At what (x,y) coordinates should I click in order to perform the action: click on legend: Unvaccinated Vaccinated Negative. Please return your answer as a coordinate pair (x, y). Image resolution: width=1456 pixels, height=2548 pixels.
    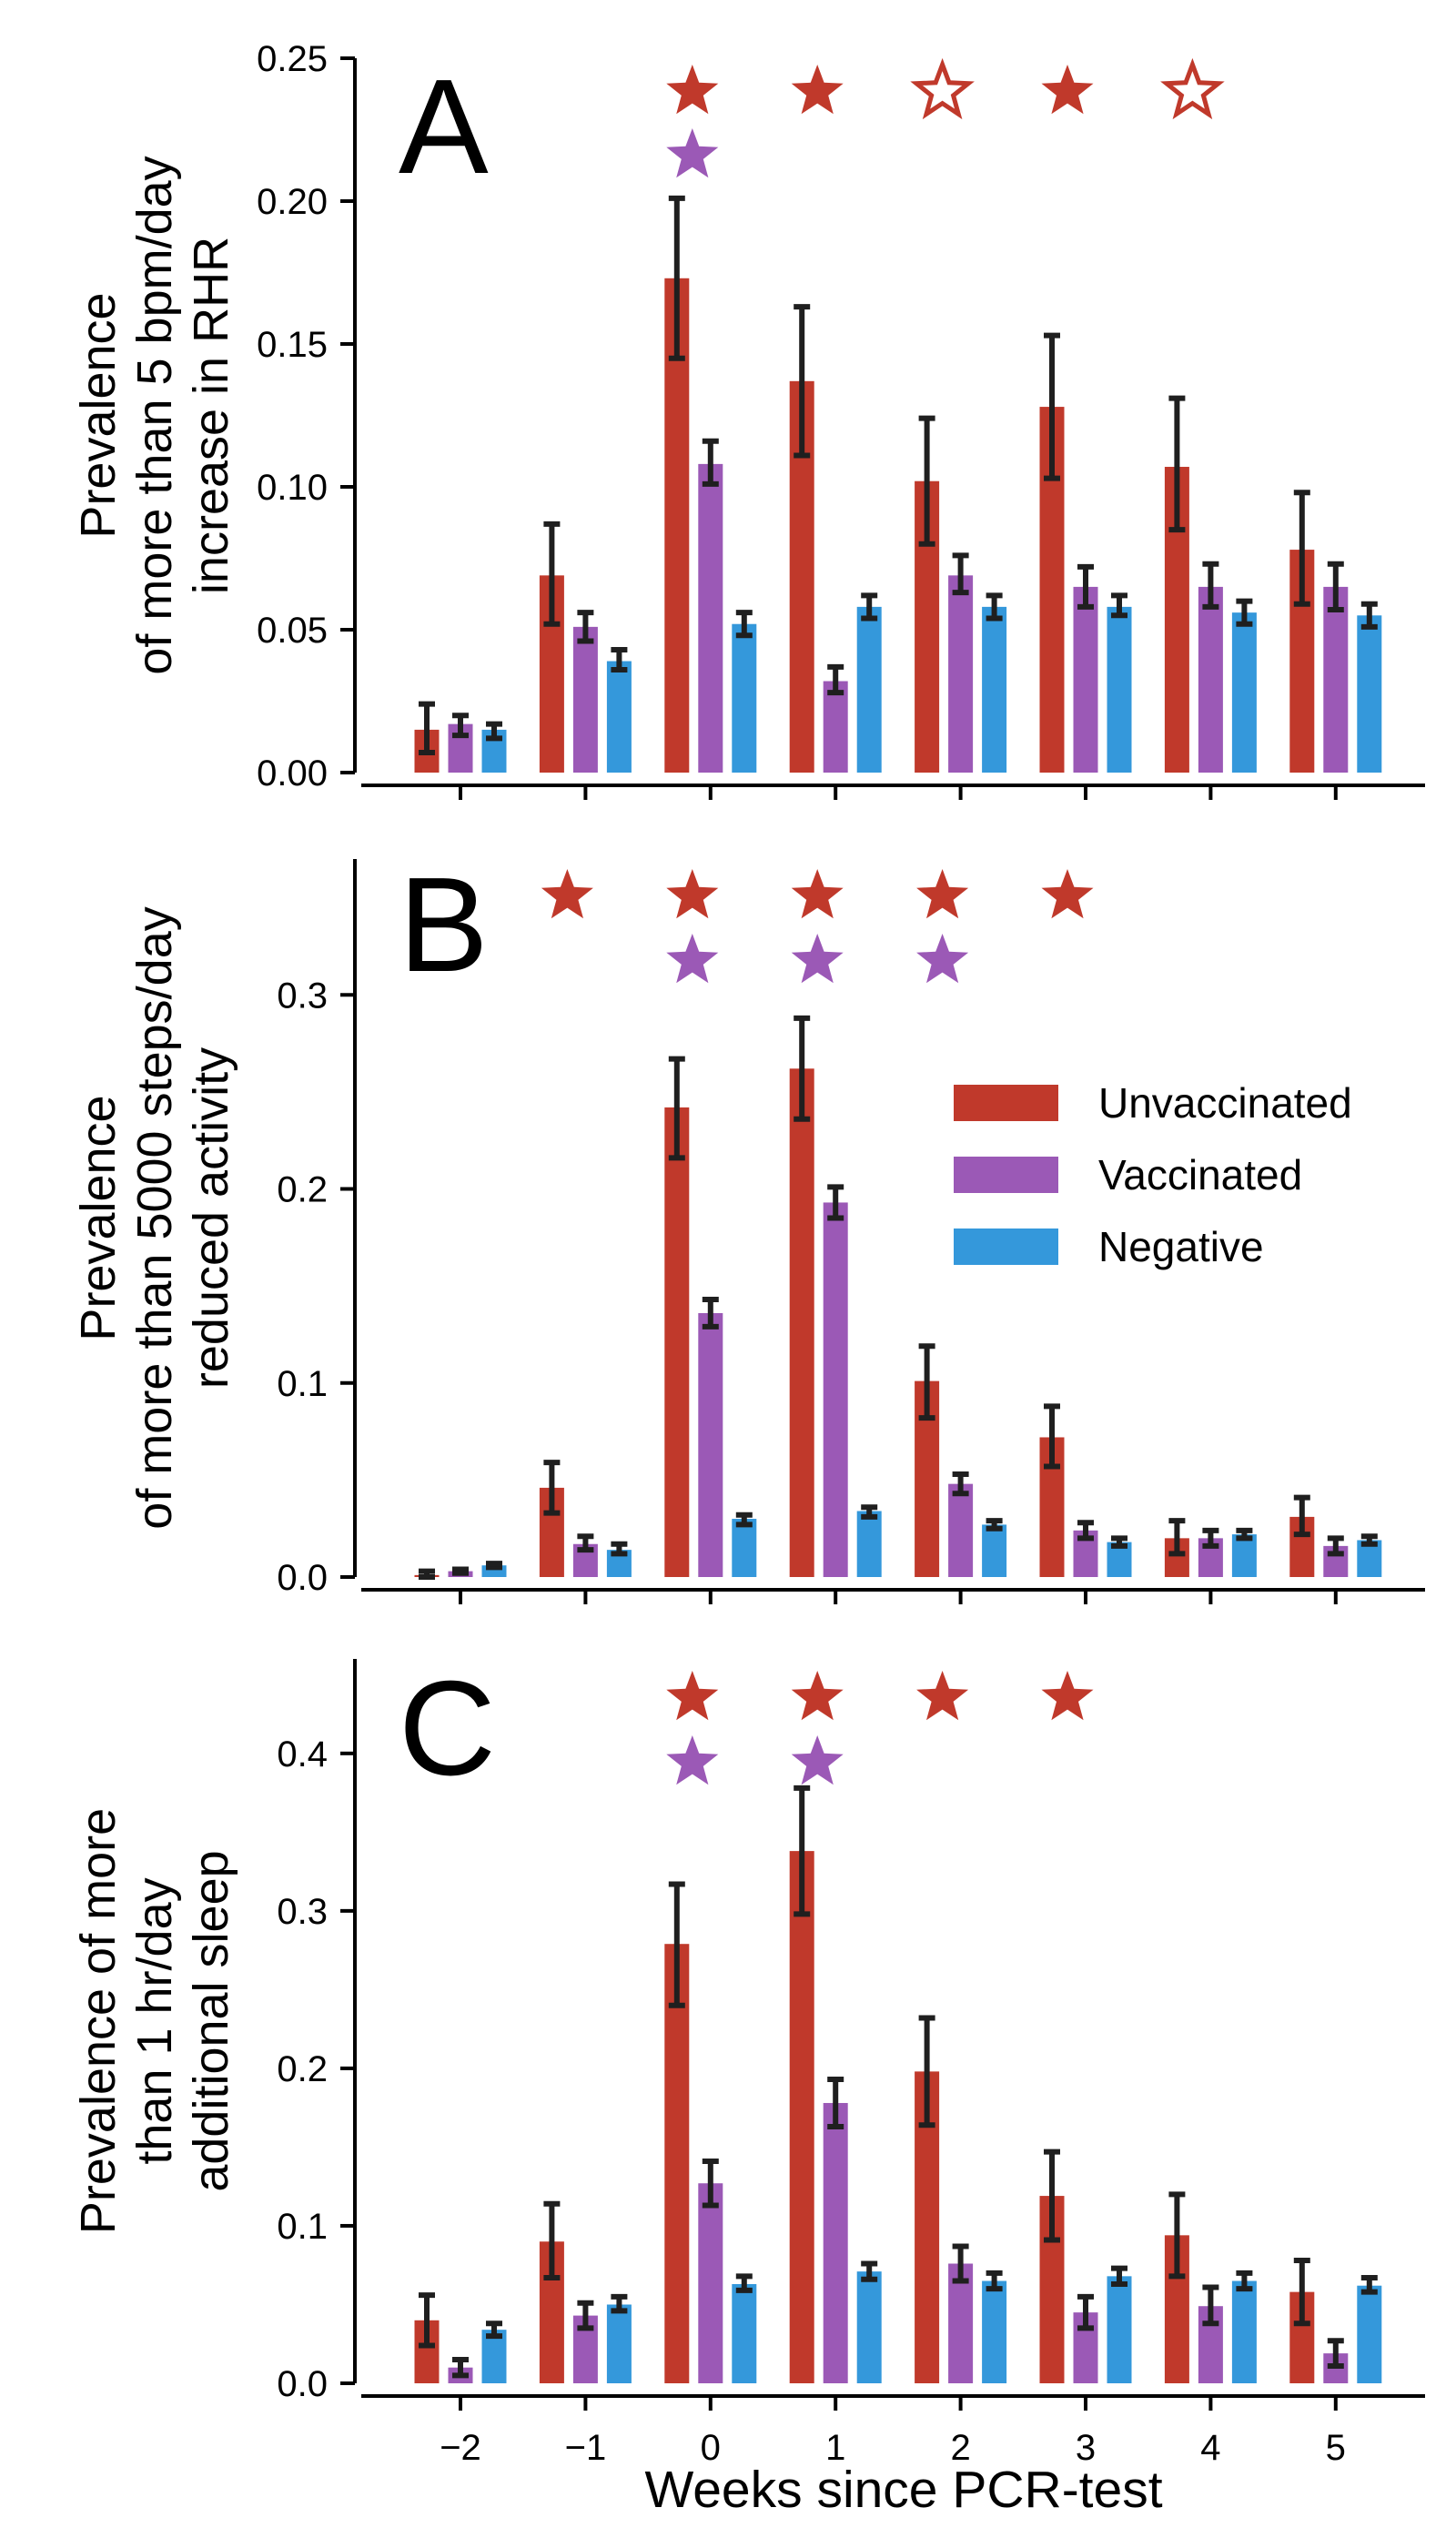
    Looking at the image, I should click on (1153, 1175).